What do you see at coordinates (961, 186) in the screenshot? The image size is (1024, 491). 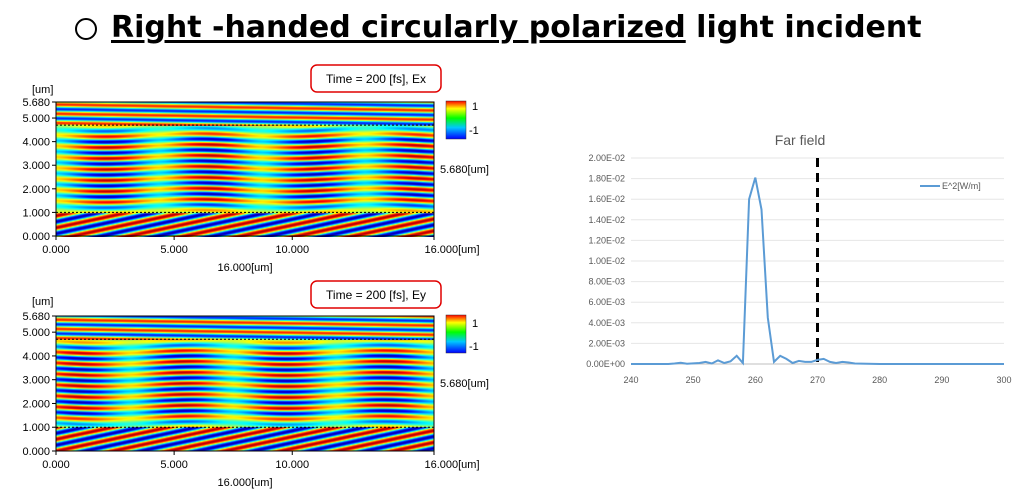 I see `legend-label: E^2[W/m]` at bounding box center [961, 186].